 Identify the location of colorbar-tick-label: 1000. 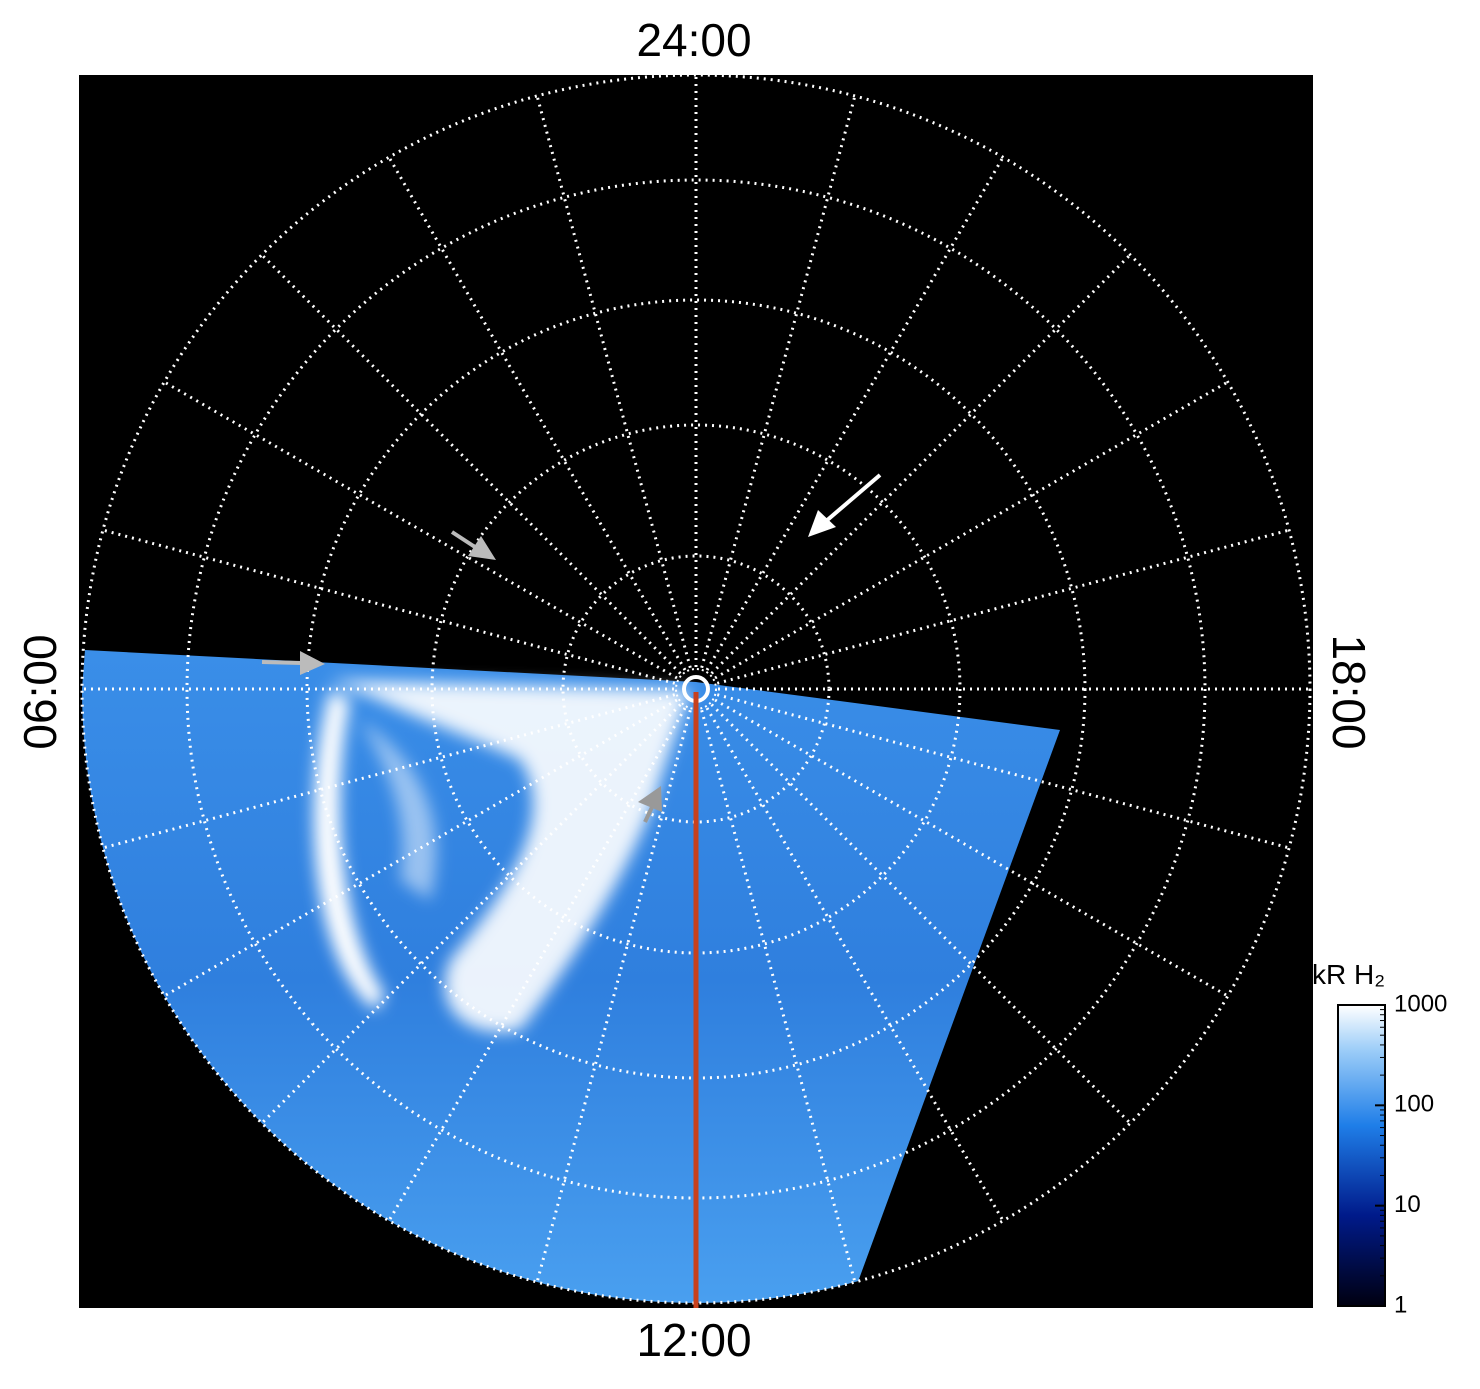
(1420, 1003).